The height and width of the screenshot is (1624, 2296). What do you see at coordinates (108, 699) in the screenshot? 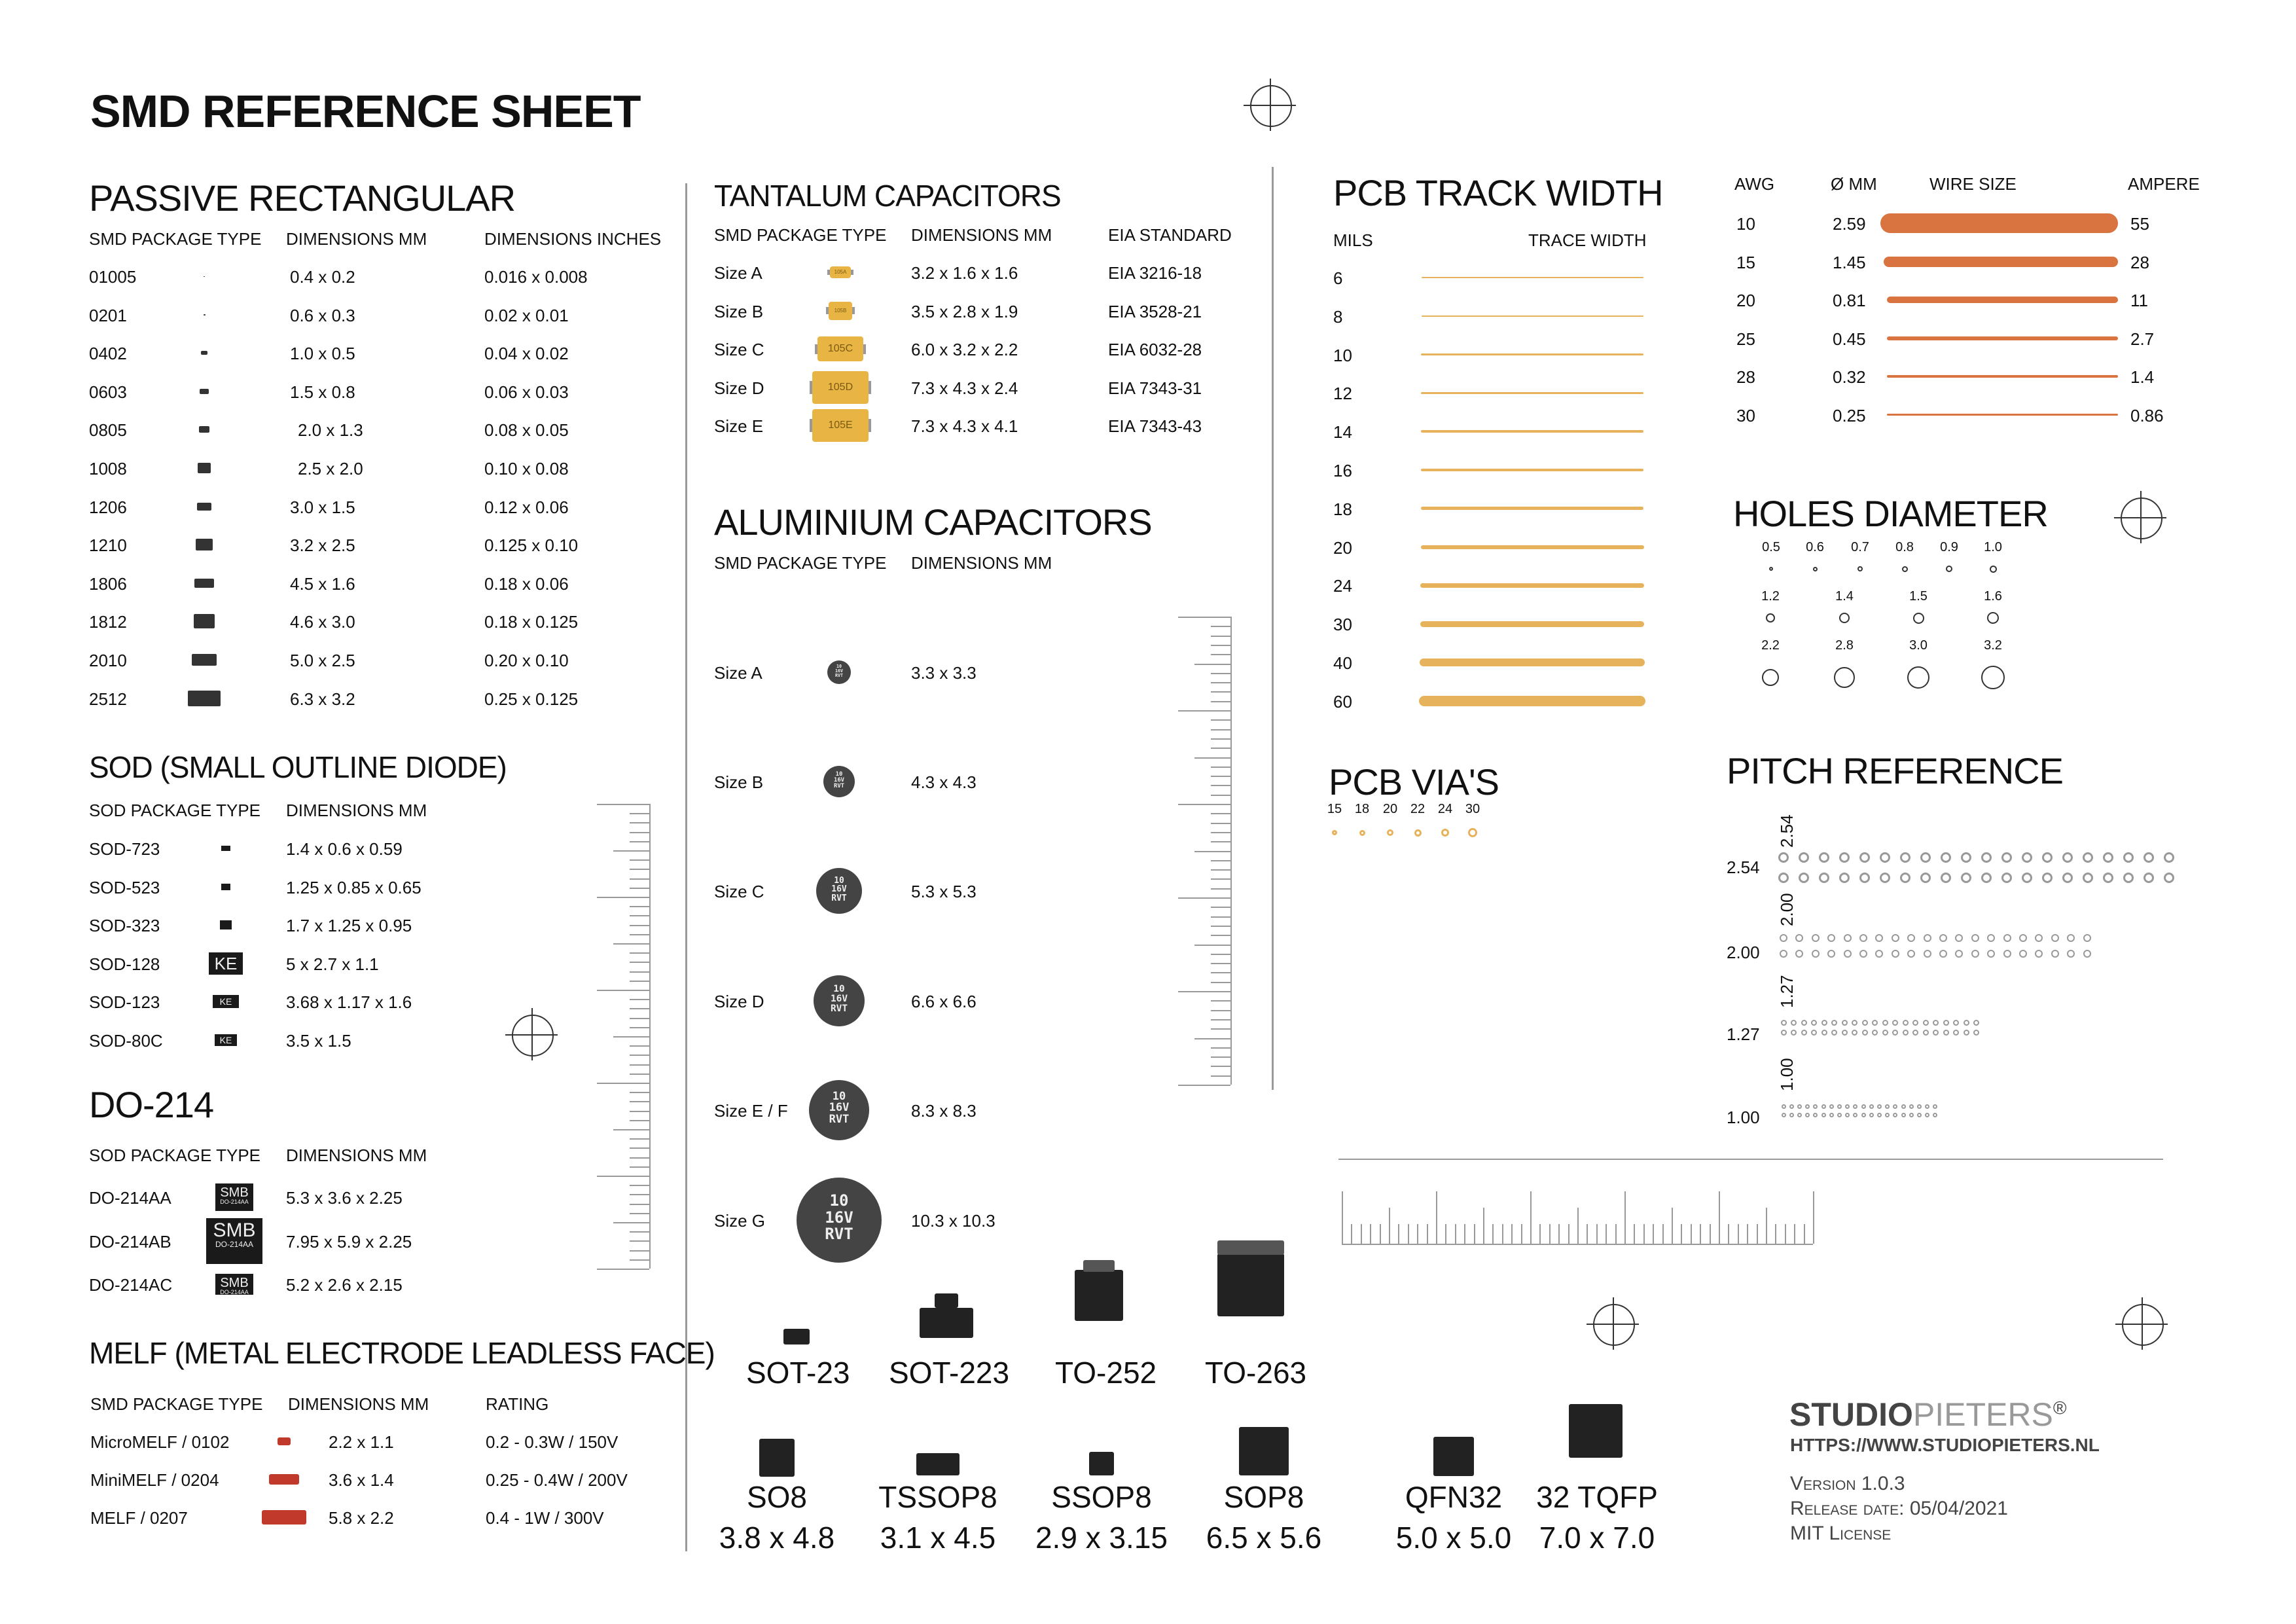
I see `passive-type: 2512` at bounding box center [108, 699].